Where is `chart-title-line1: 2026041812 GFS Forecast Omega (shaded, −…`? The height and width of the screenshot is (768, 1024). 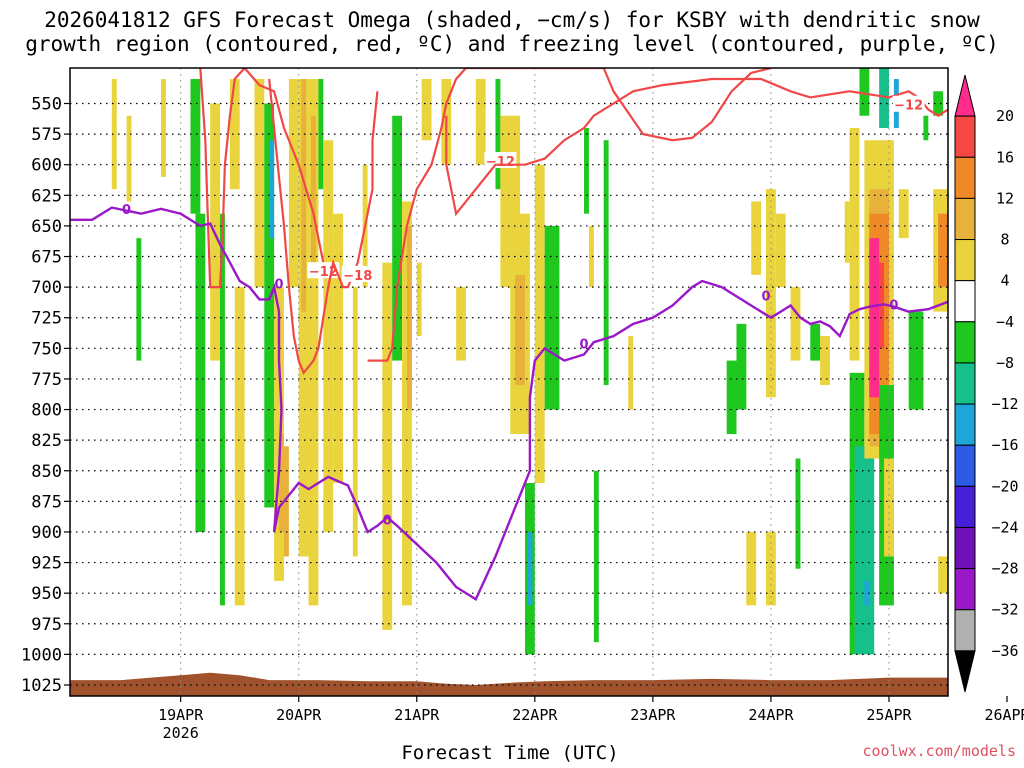 chart-title-line1: 2026041812 GFS Forecast Omega (shaded, −… is located at coordinates (512, 20).